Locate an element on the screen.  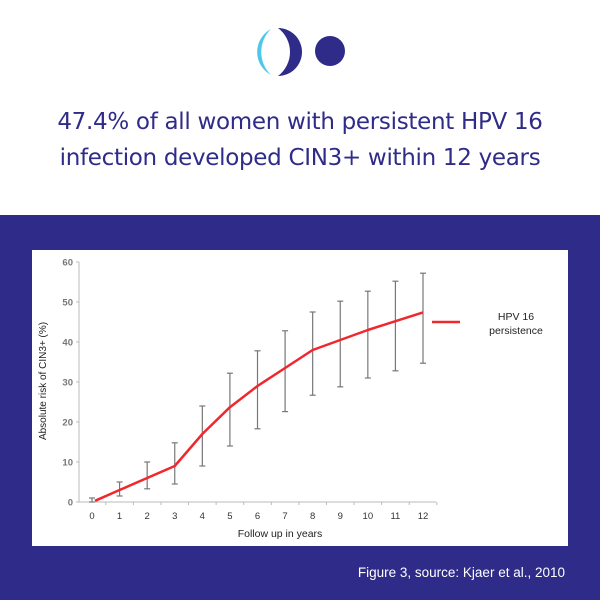
legend-label-2: persistence is located at coordinates (516, 331).